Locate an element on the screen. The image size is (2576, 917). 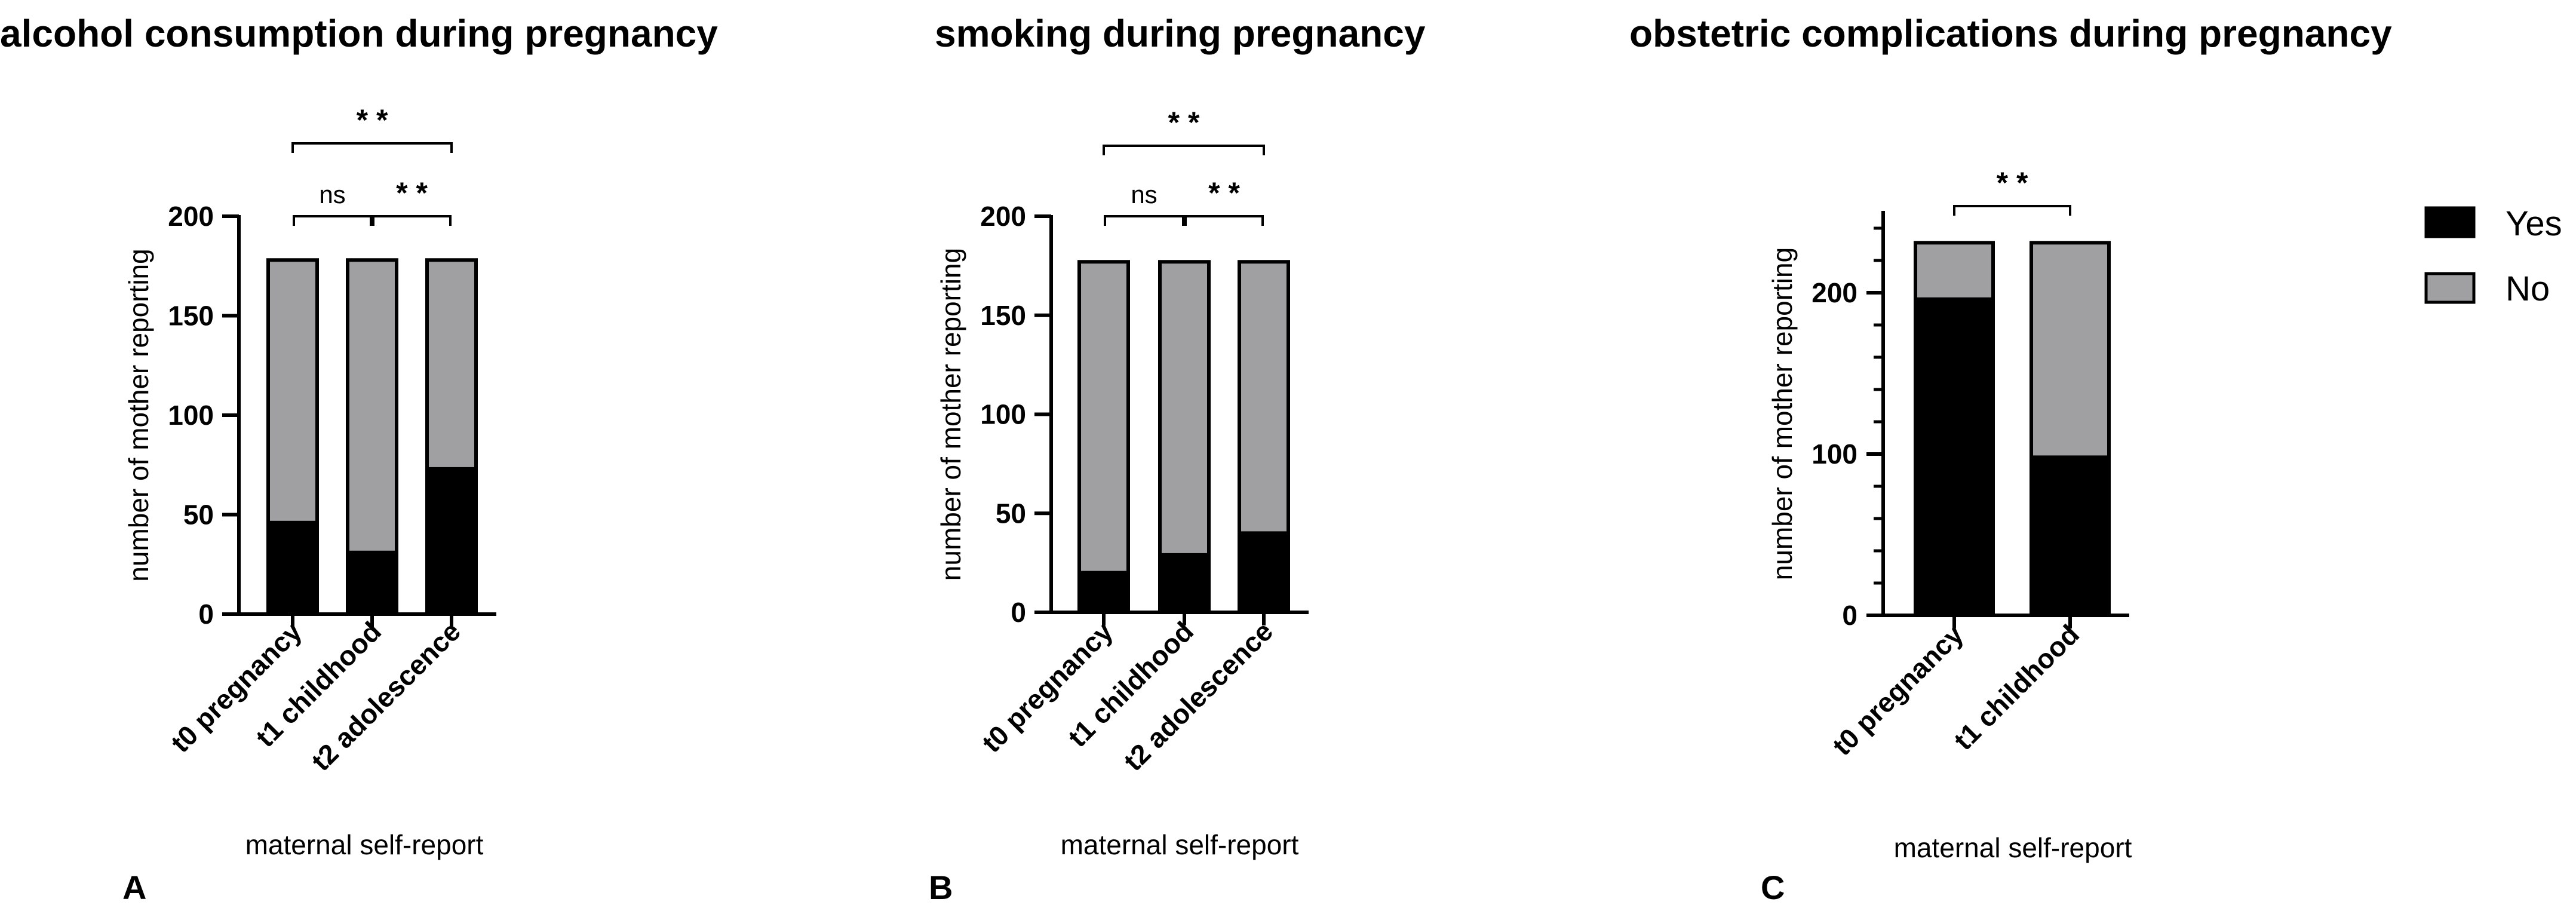
legend: Yes No is located at coordinates (2493, 256).